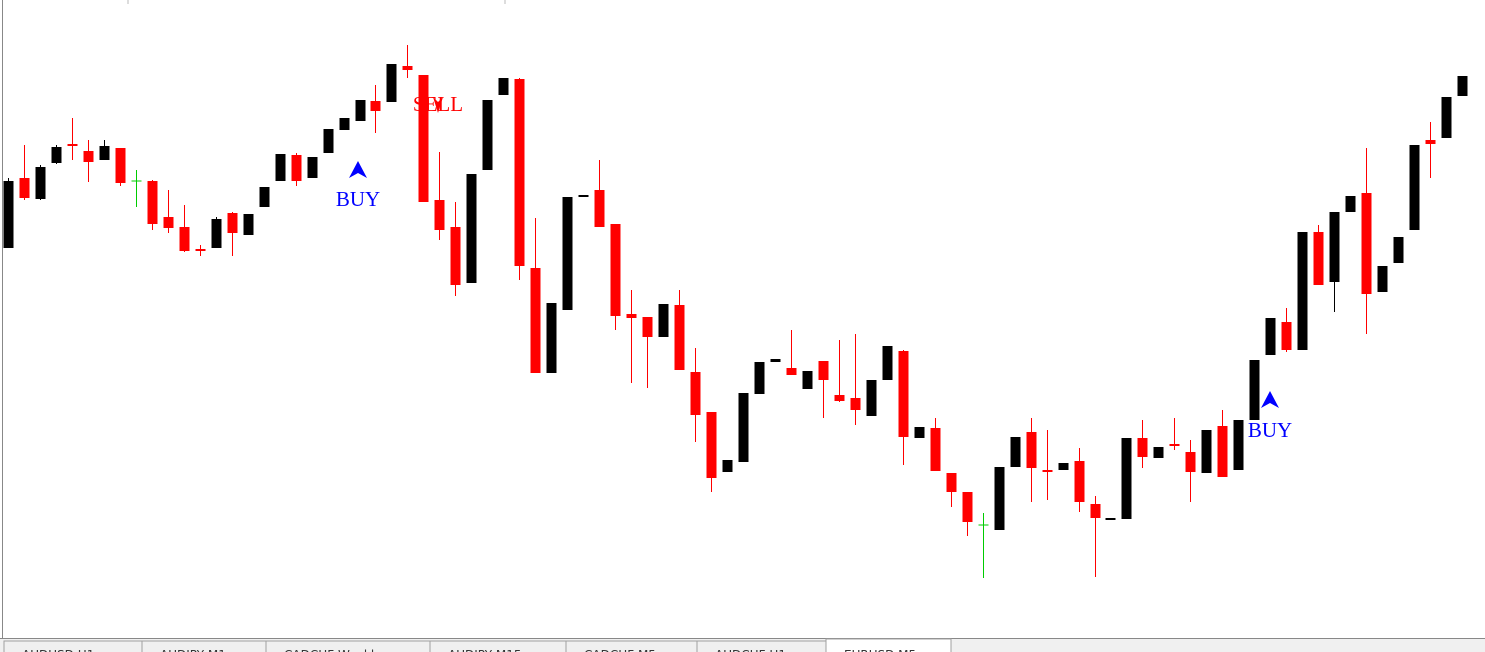 Image resolution: width=1485 pixels, height=652 pixels. I want to click on tab-active, so click(888, 645).